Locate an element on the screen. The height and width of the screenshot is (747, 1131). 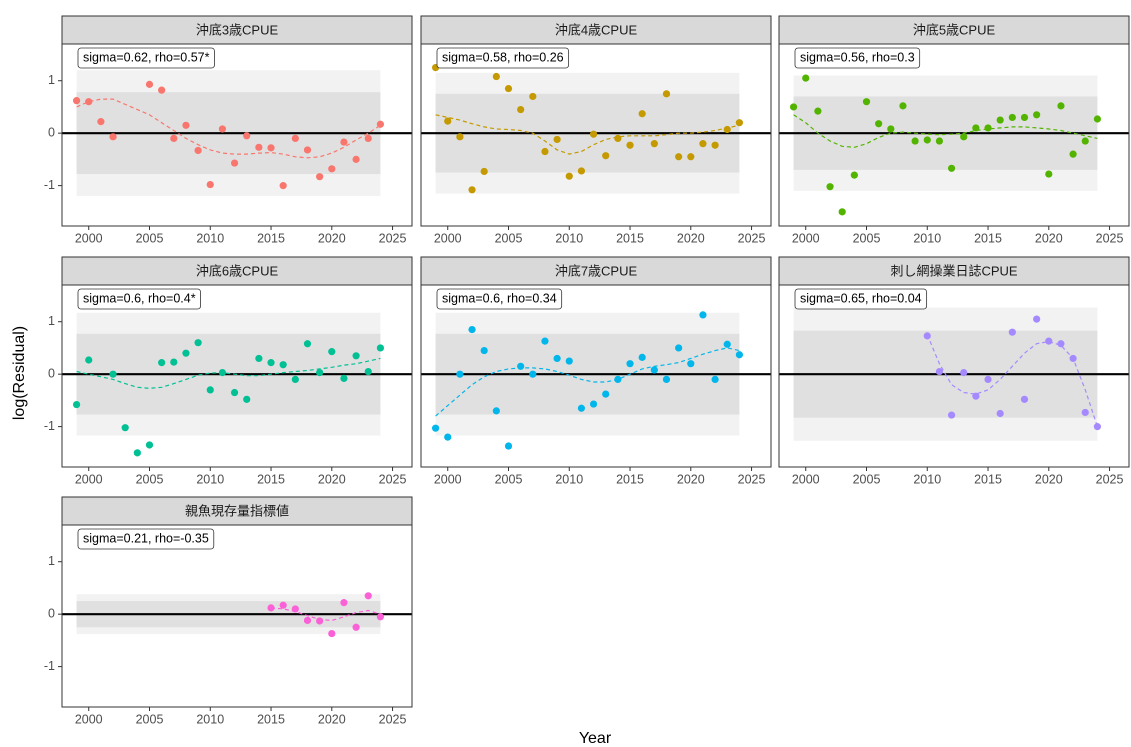
annotation: sigma=0.21, rho=-0.35 is located at coordinates (146, 538).